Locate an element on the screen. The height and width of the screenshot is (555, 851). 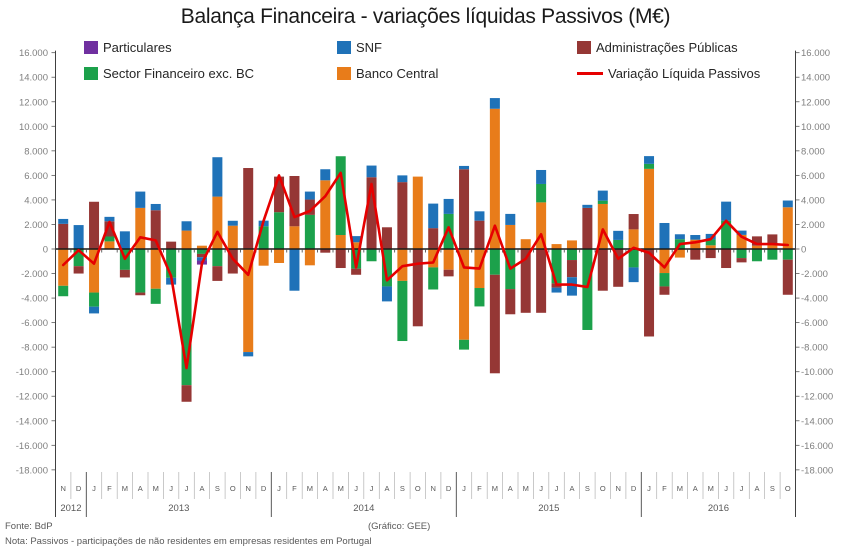
y-axis-label-right: 16.000 is located at coordinates (815, 53).